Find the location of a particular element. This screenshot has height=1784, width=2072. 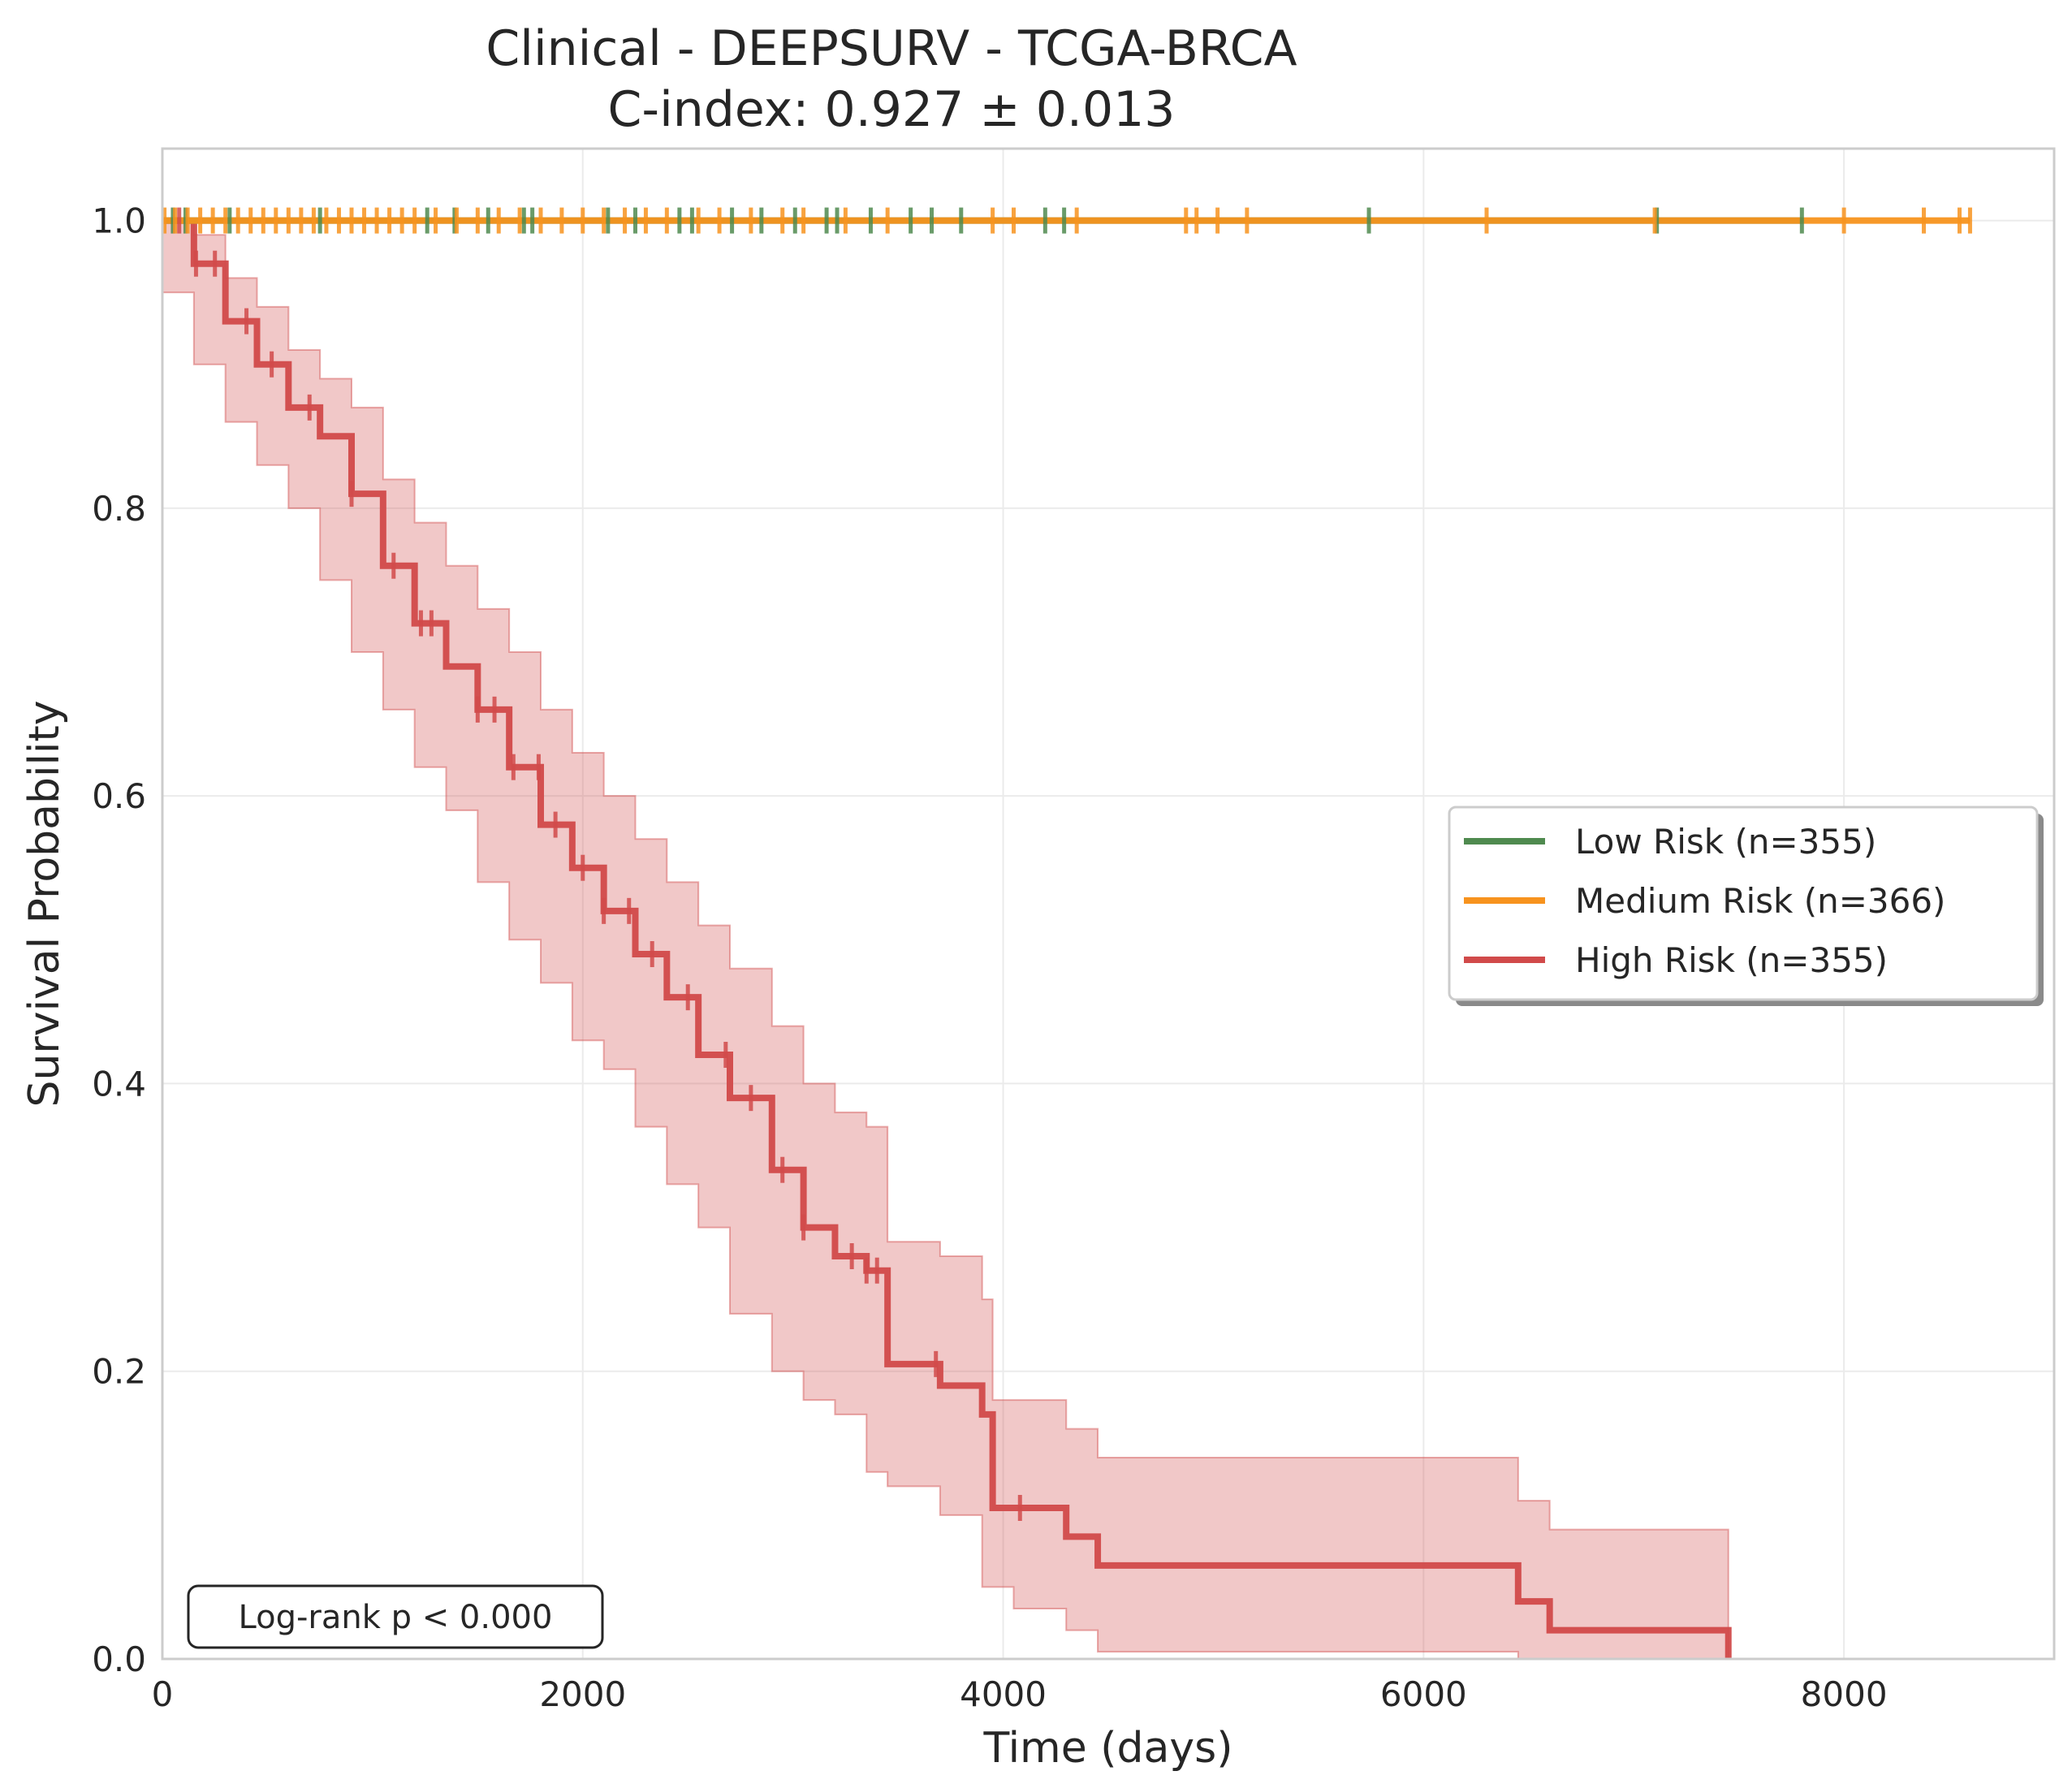

x-tick-label: 6000 is located at coordinates (1423, 1694).